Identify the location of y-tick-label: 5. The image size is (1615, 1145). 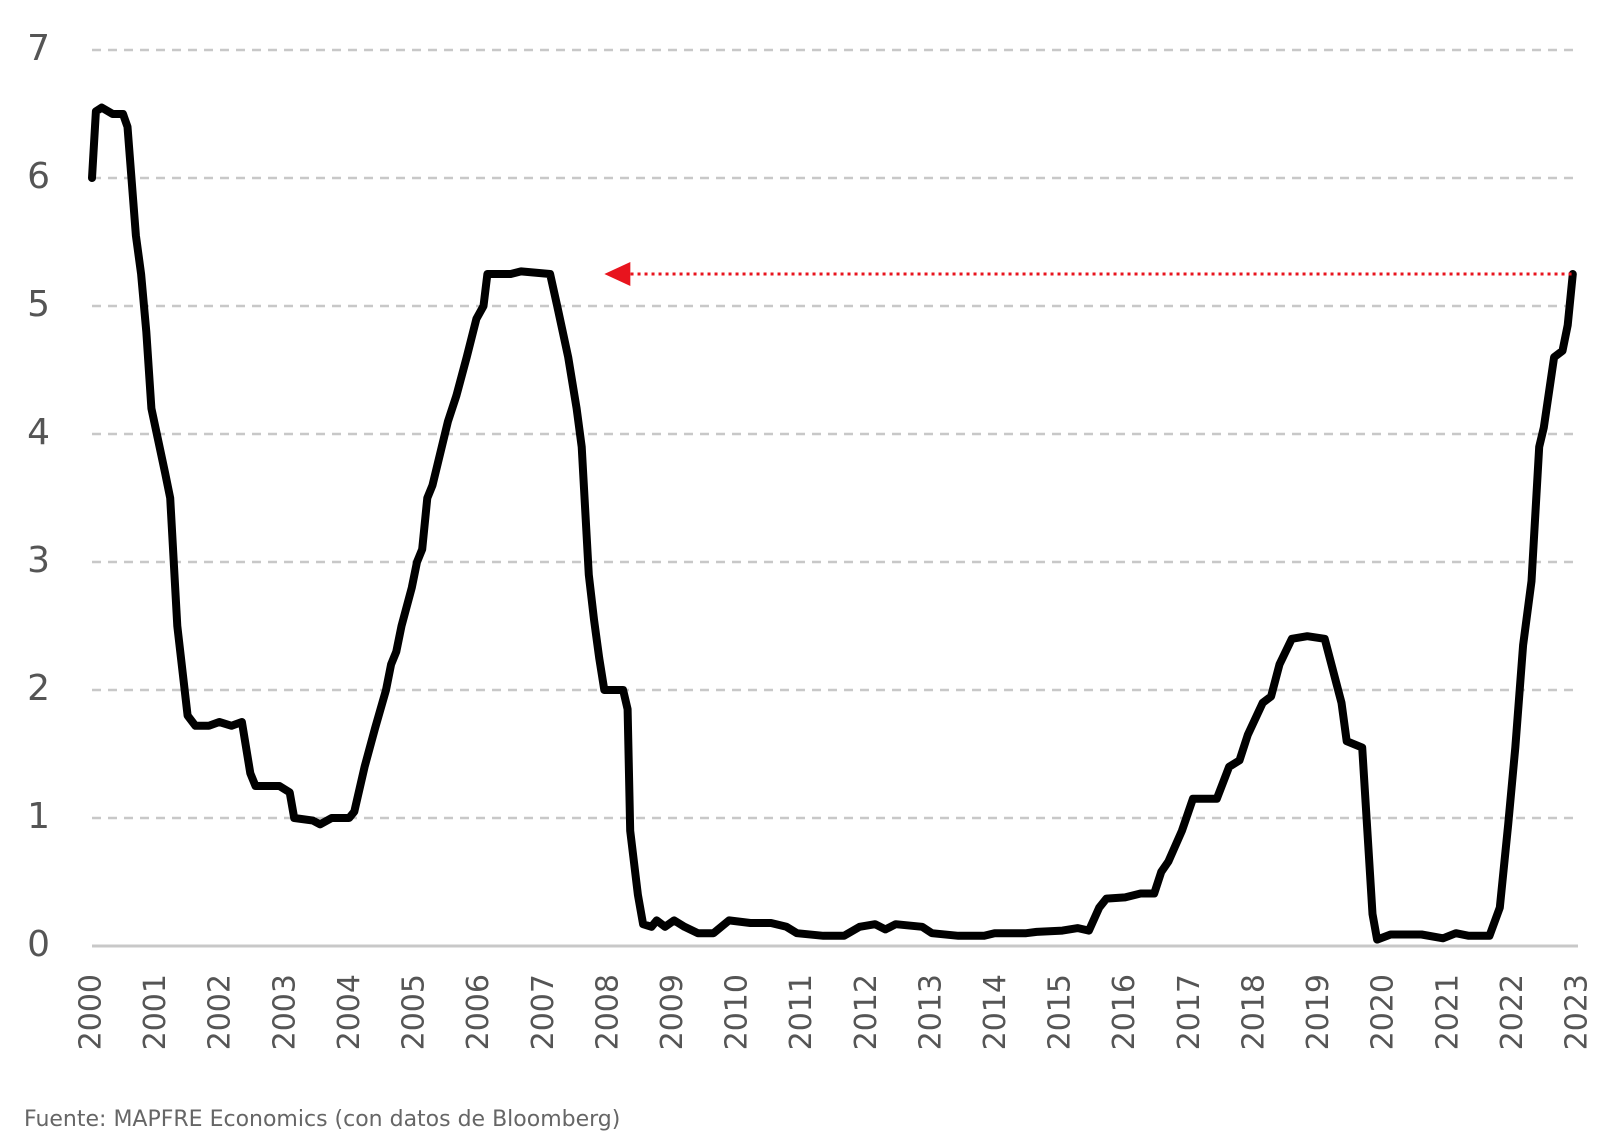
(38, 304).